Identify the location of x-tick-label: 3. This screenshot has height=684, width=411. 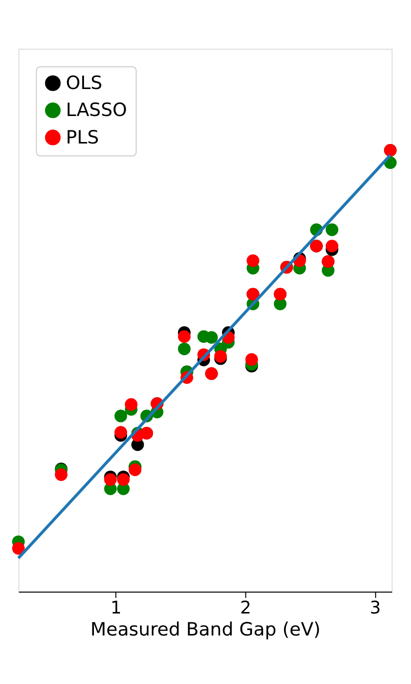
(375, 608).